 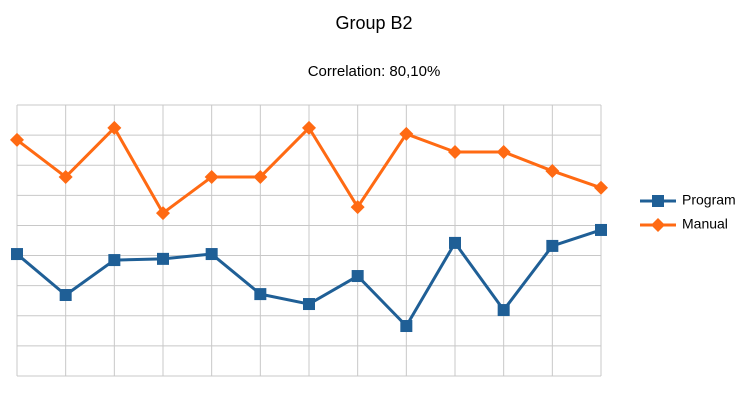 What do you see at coordinates (374, 71) in the screenshot?
I see `chart-subtitle: Correlation: 80,10%` at bounding box center [374, 71].